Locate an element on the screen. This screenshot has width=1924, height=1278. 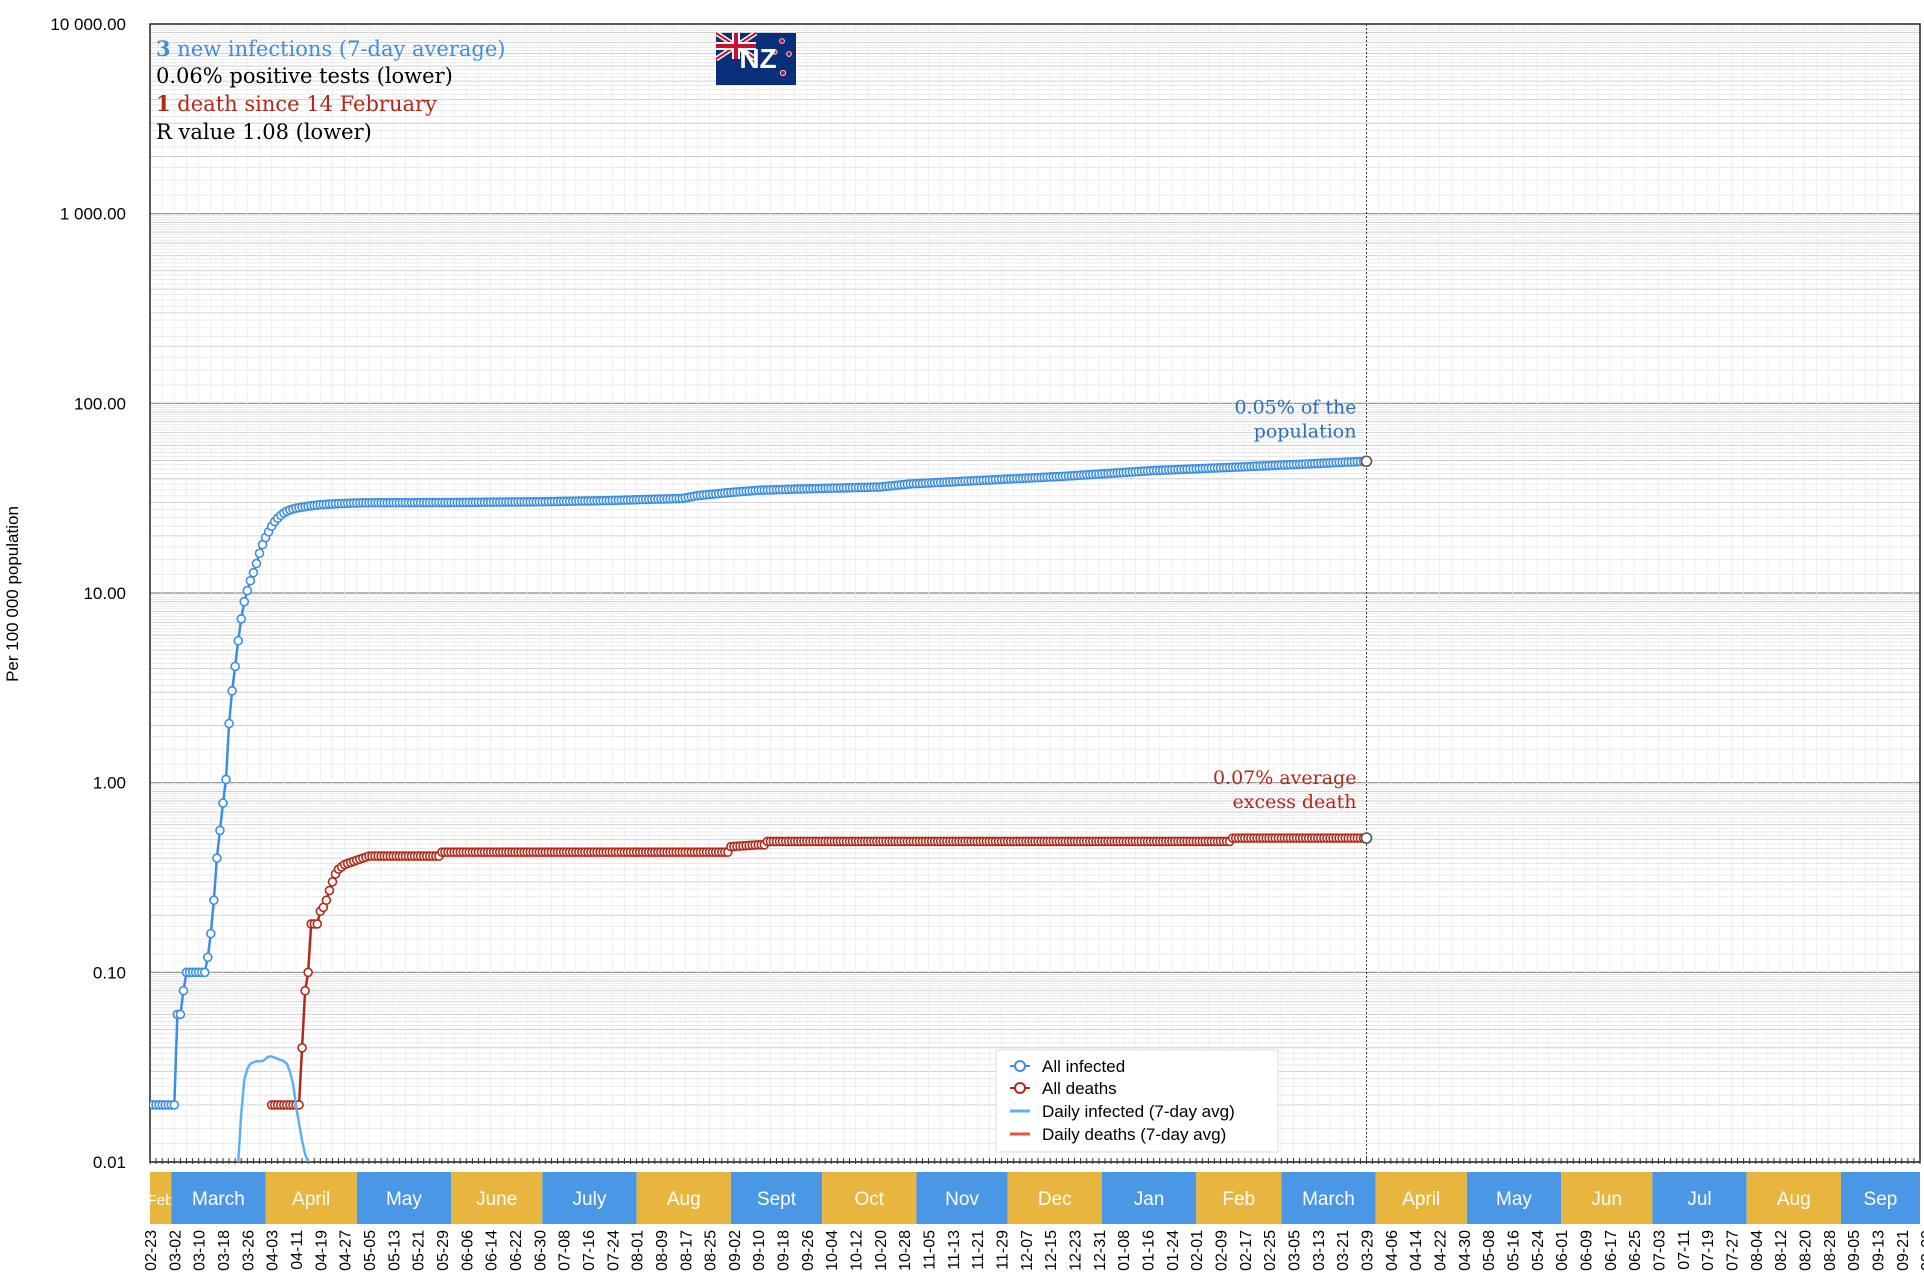
y-tick-label: 100.00 is located at coordinates (100, 403).